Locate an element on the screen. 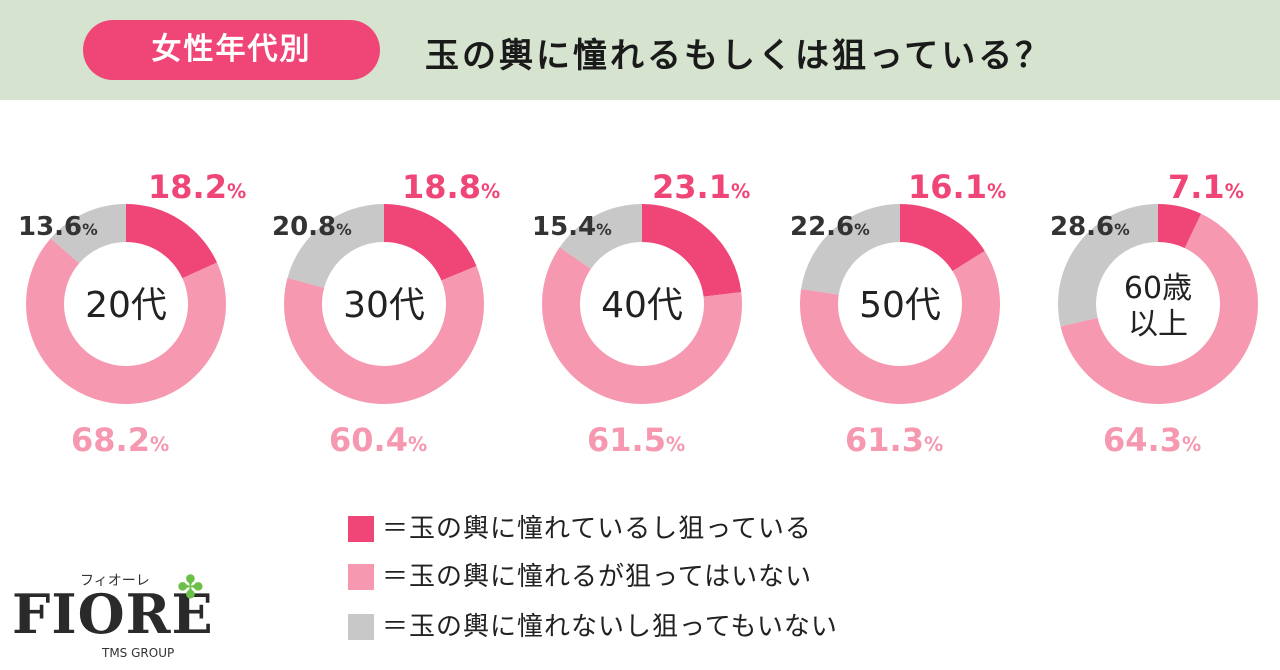  percent-label-neither: 13.6% is located at coordinates (58, 227).